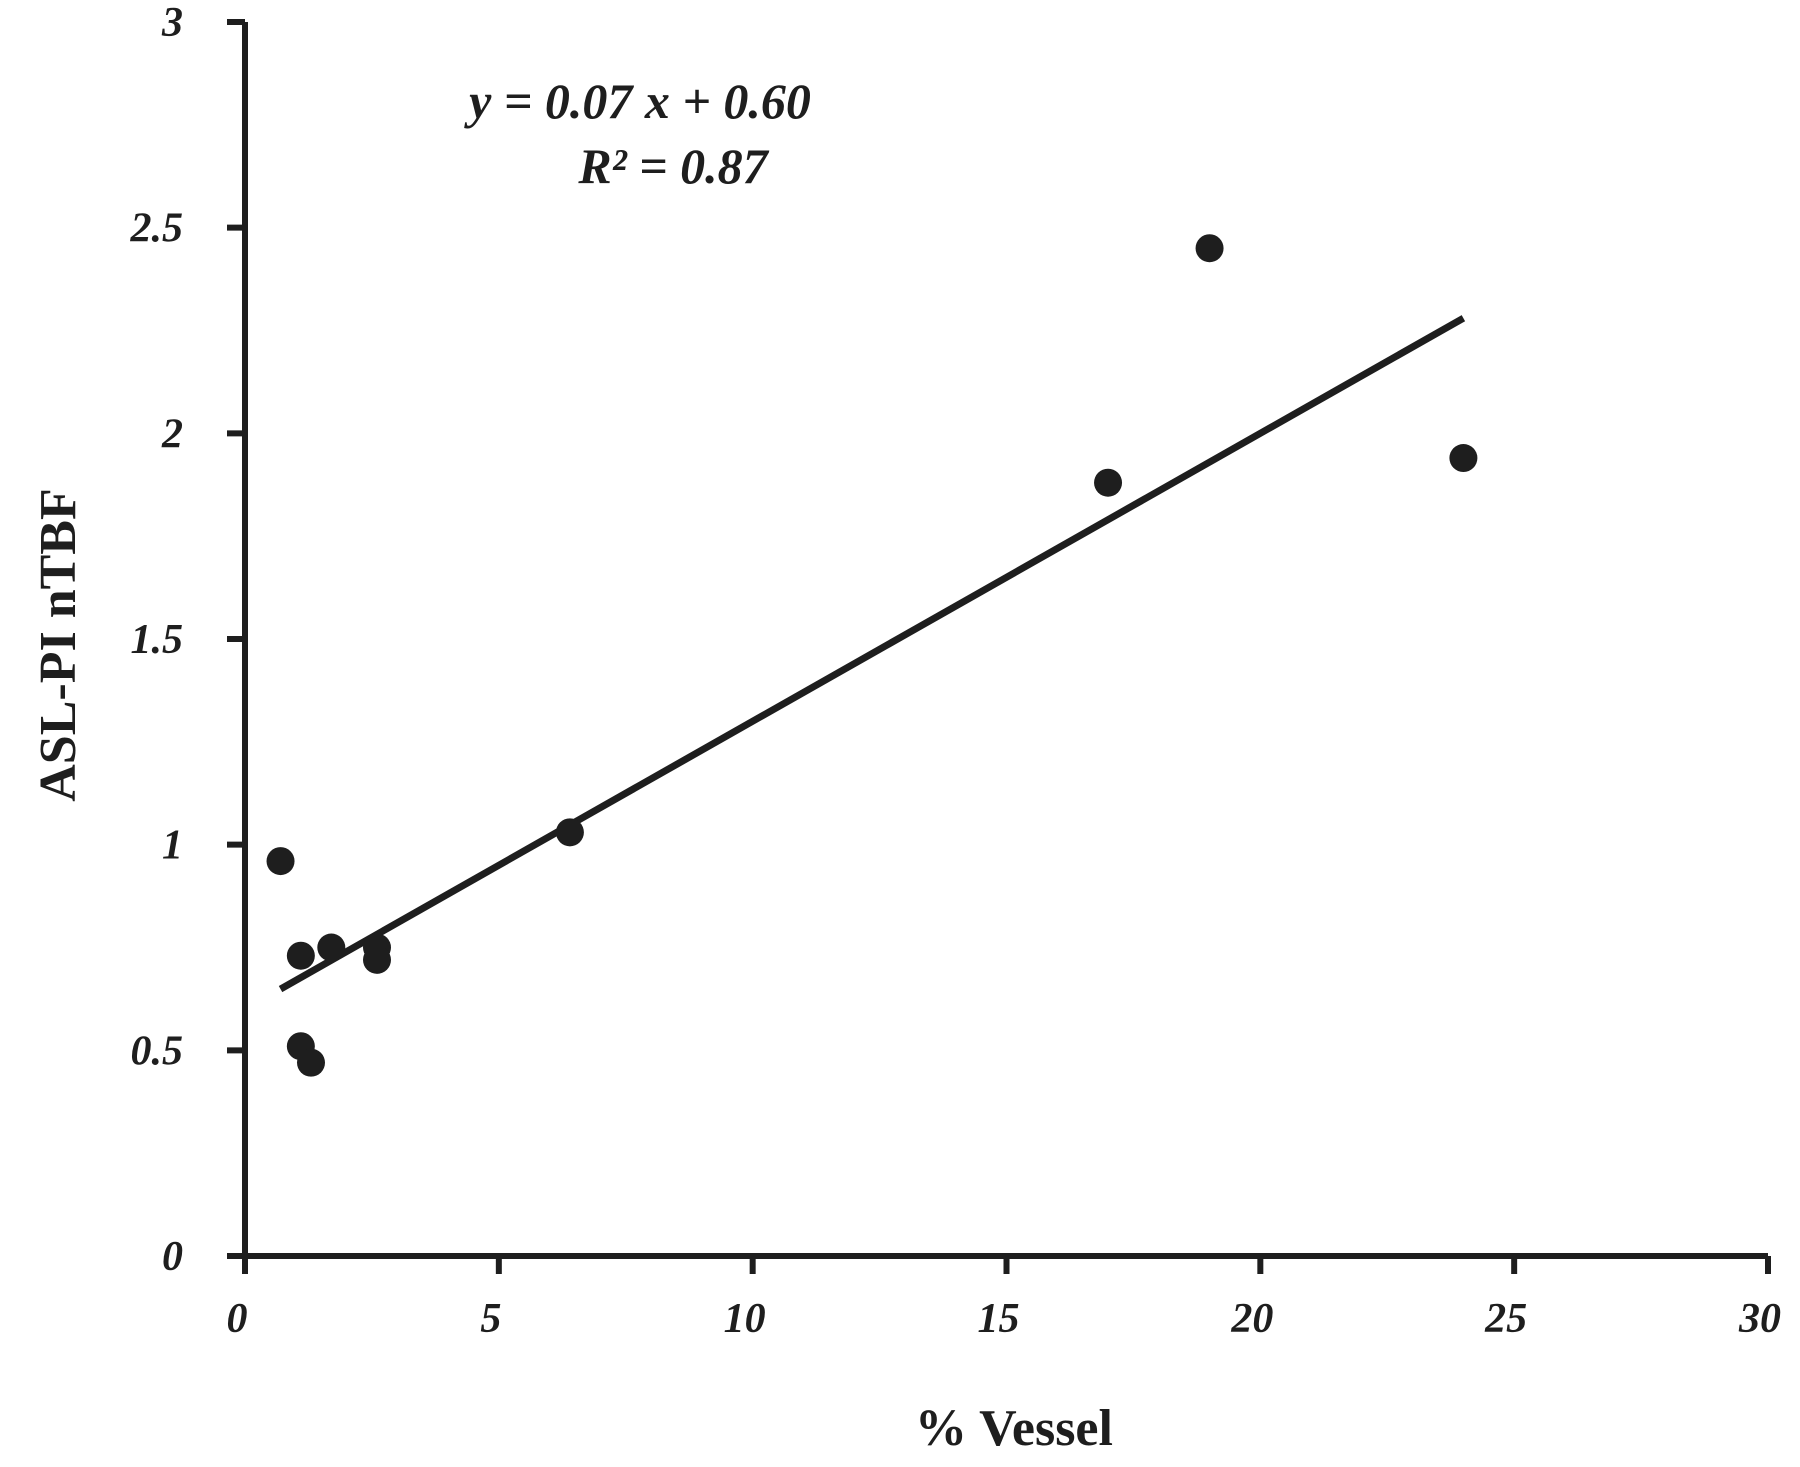  I want to click on x-axis-title: % Vessel, so click(1014, 1428).